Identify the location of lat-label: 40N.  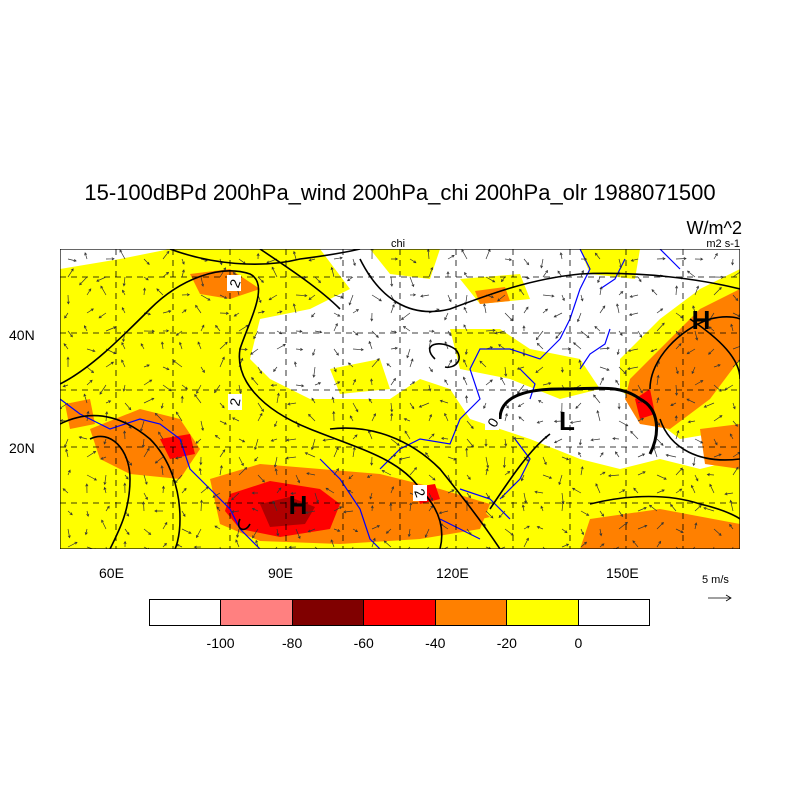
(22, 335).